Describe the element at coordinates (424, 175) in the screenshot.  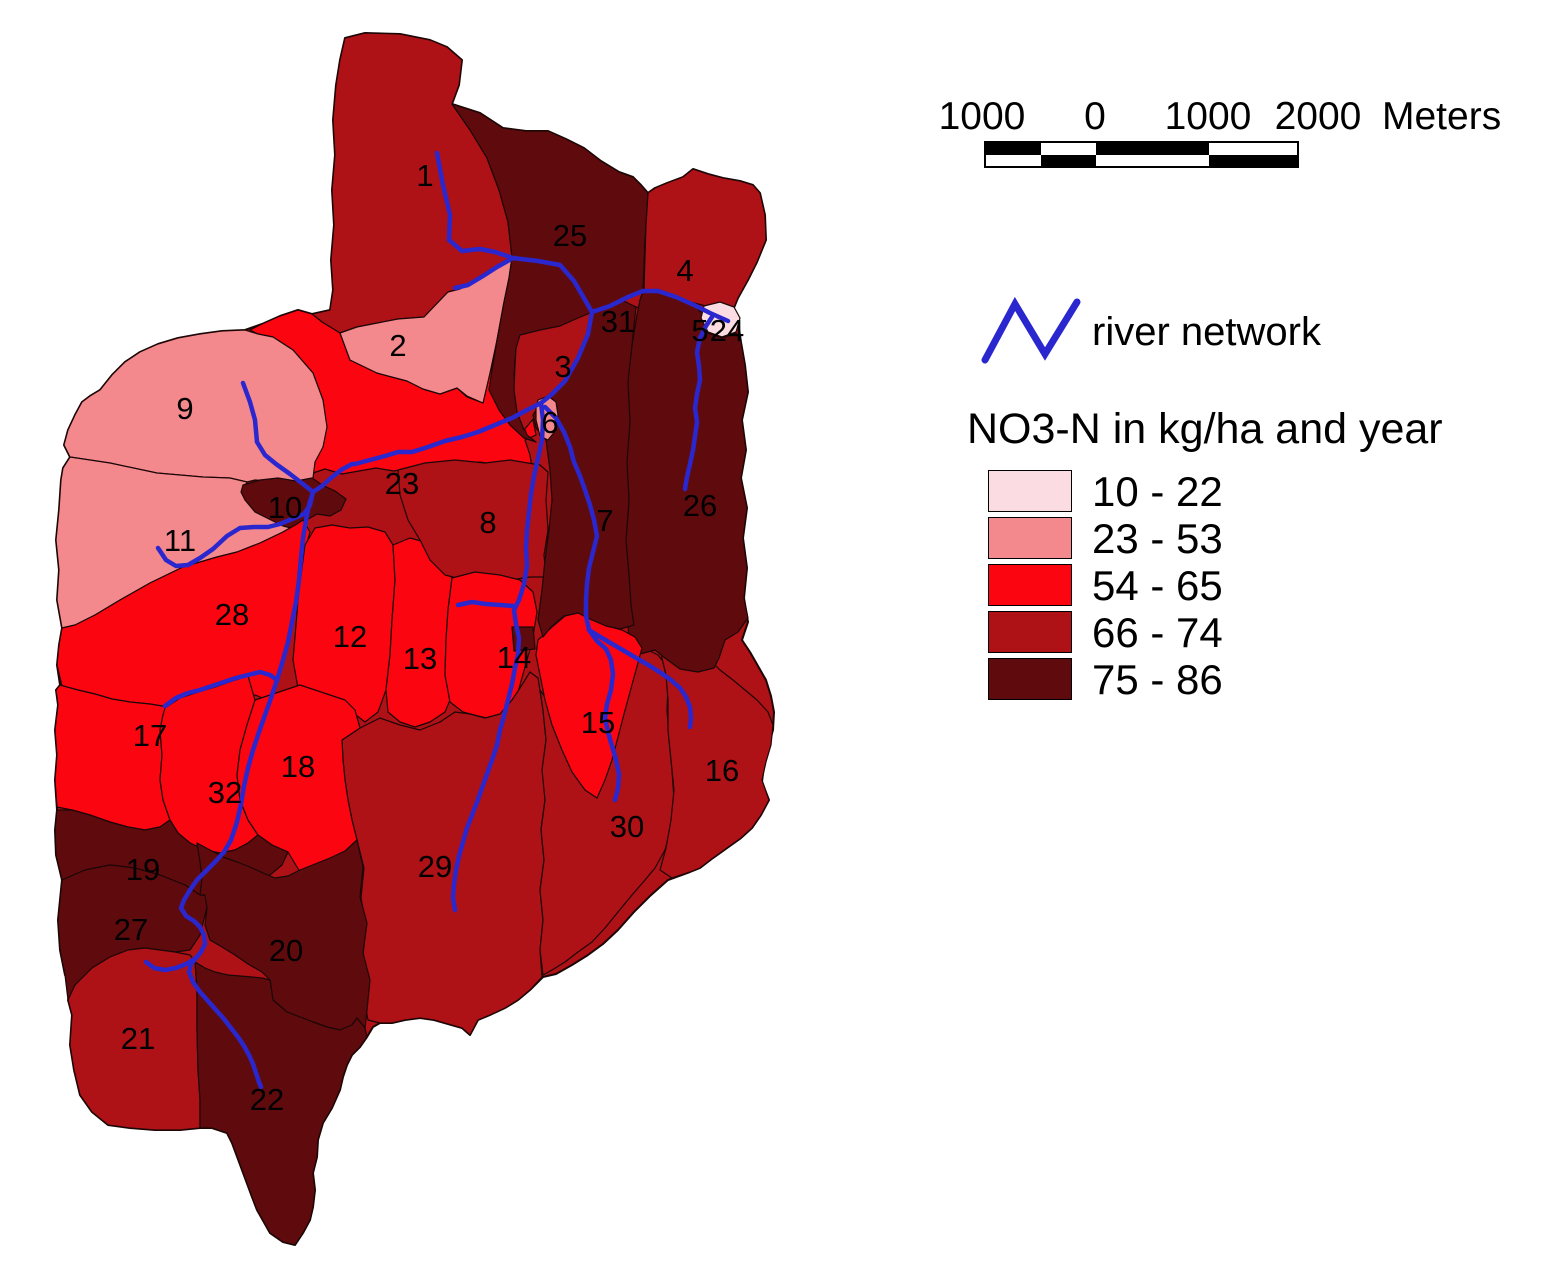
I see `subbasin-label-1: 1` at that location.